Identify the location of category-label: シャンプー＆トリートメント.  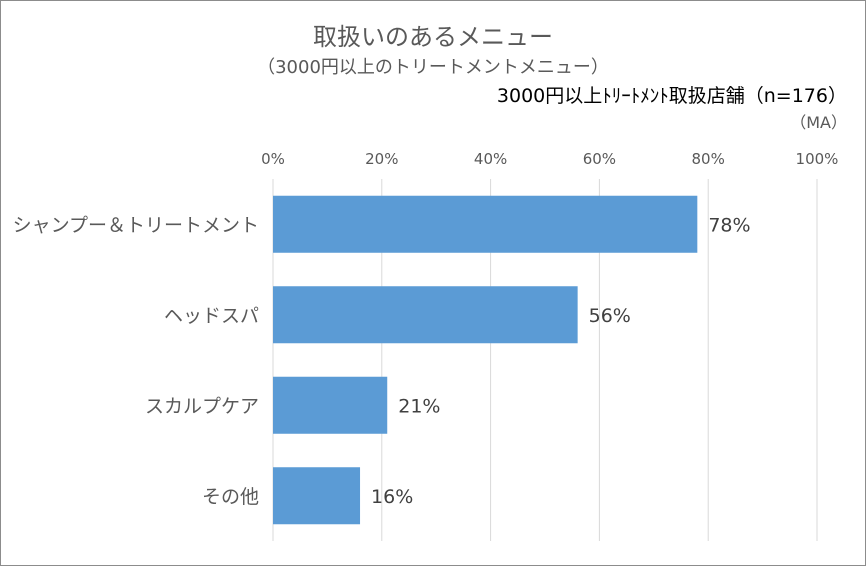
(136, 225).